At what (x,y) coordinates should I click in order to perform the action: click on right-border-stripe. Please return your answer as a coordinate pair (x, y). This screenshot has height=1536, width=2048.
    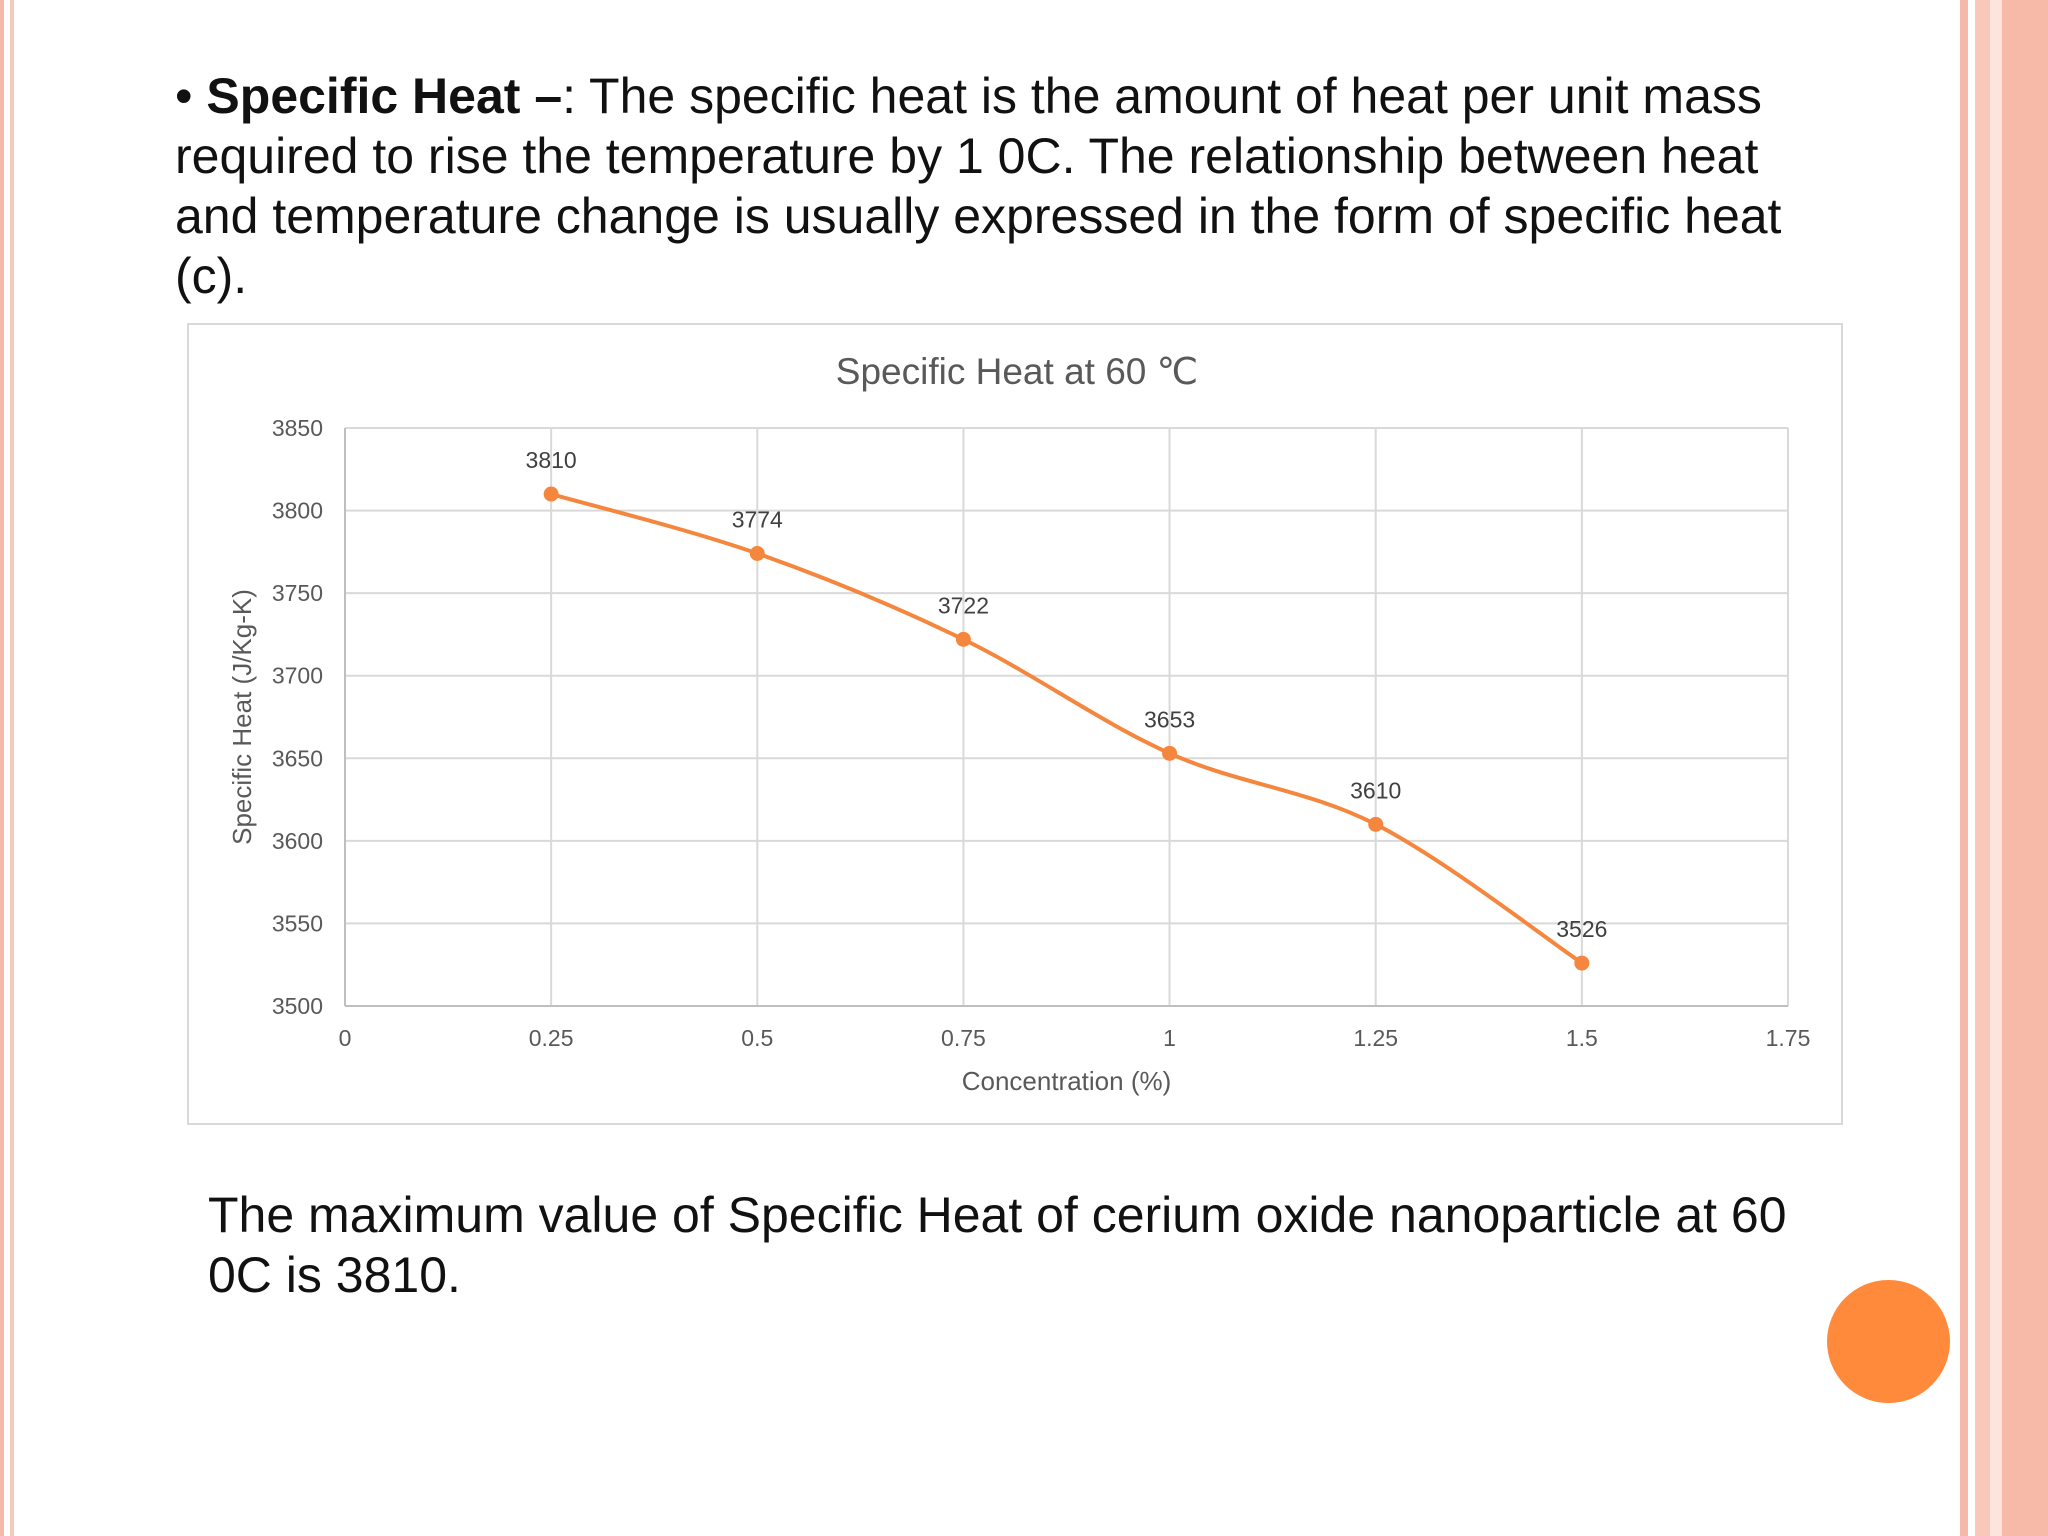
    Looking at the image, I should click on (1964, 768).